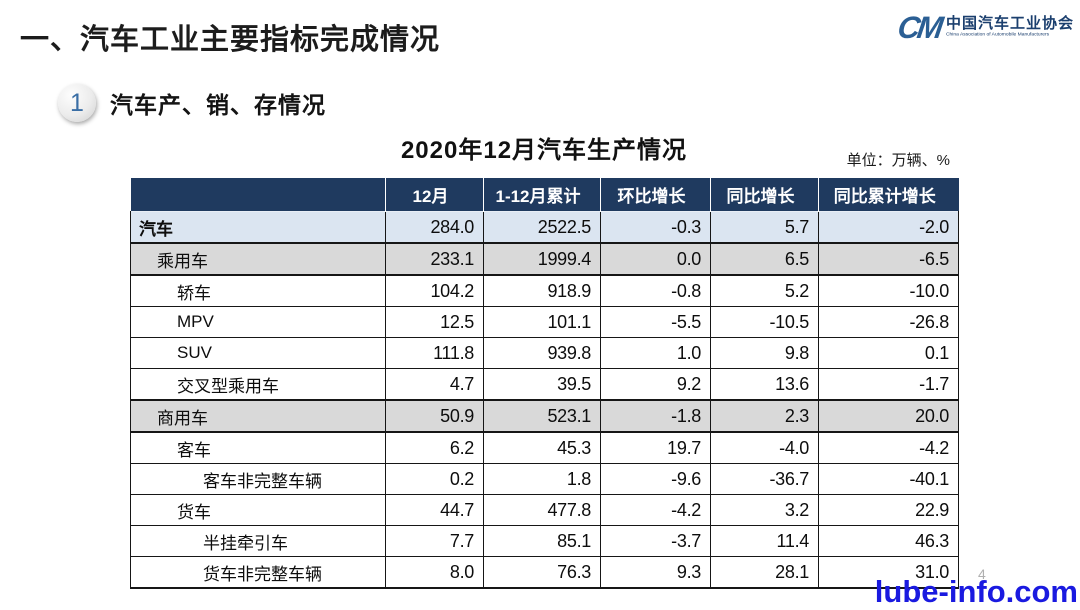 This screenshot has width=1080, height=610. What do you see at coordinates (764, 447) in the screenshot?
I see `value-cell: -4.0` at bounding box center [764, 447].